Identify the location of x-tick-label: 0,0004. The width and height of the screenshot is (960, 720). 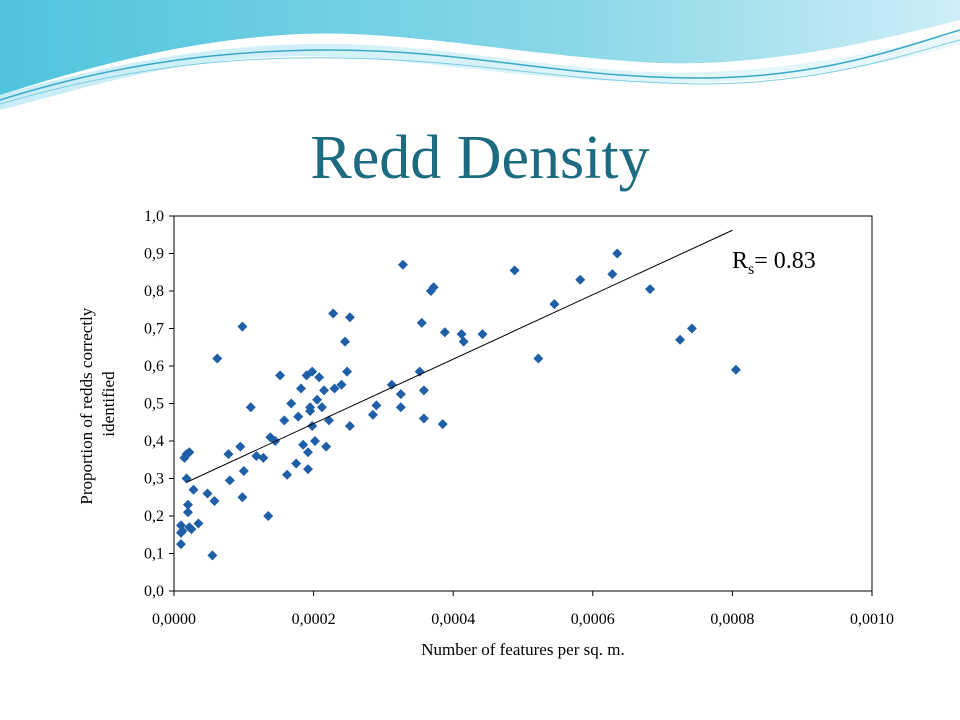
(453, 619).